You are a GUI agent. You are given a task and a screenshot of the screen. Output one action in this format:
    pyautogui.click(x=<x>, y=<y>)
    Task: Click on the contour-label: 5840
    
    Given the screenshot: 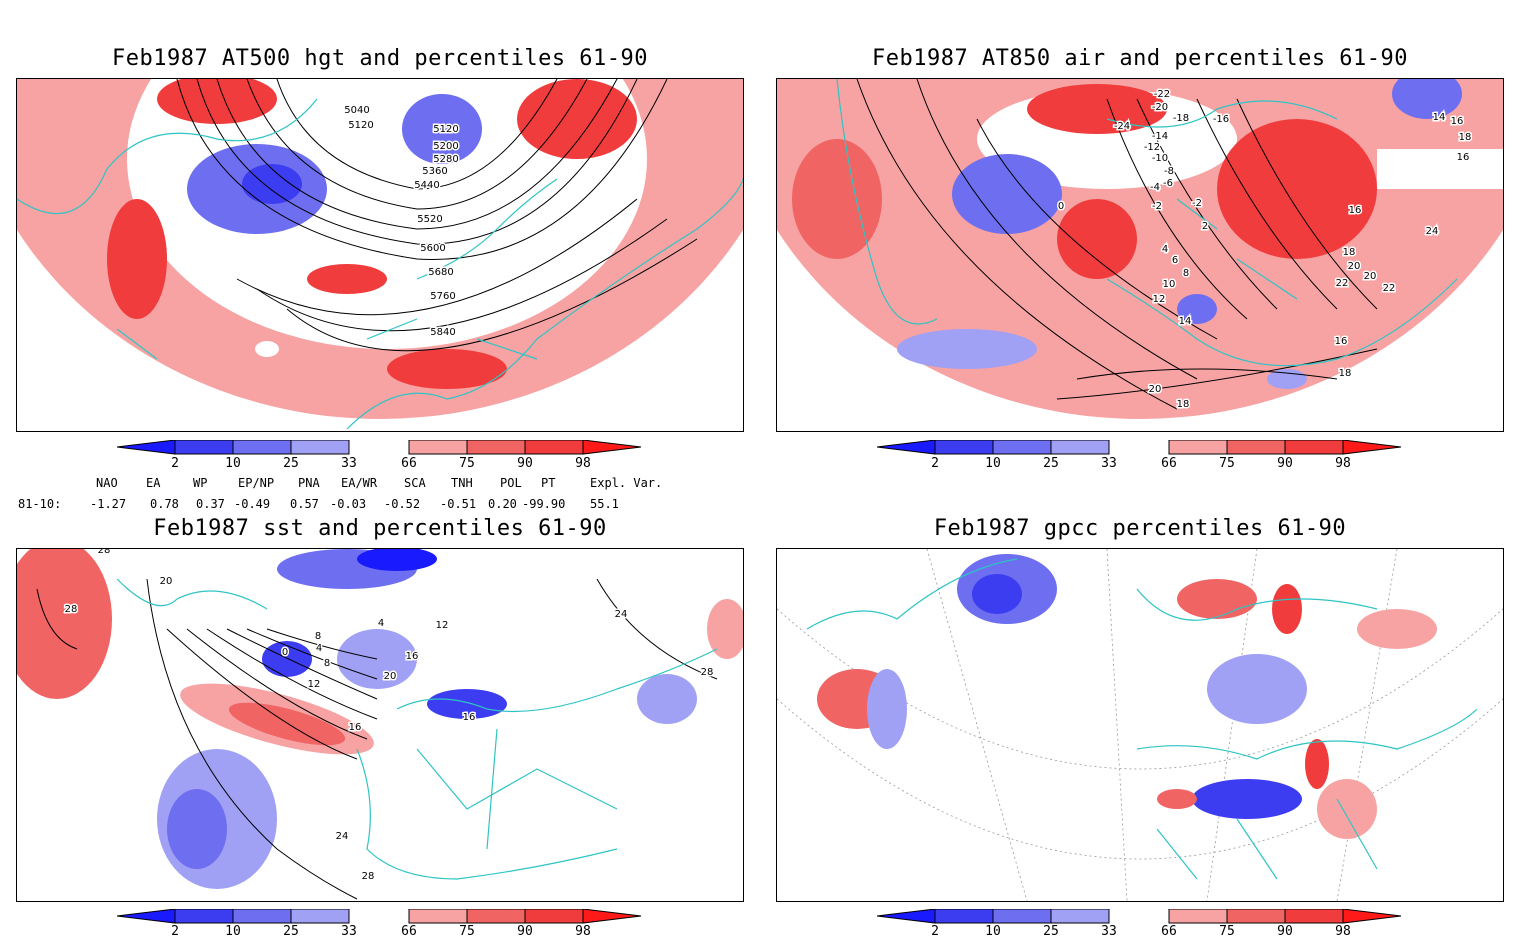 What is the action you would take?
    pyautogui.click(x=442, y=332)
    